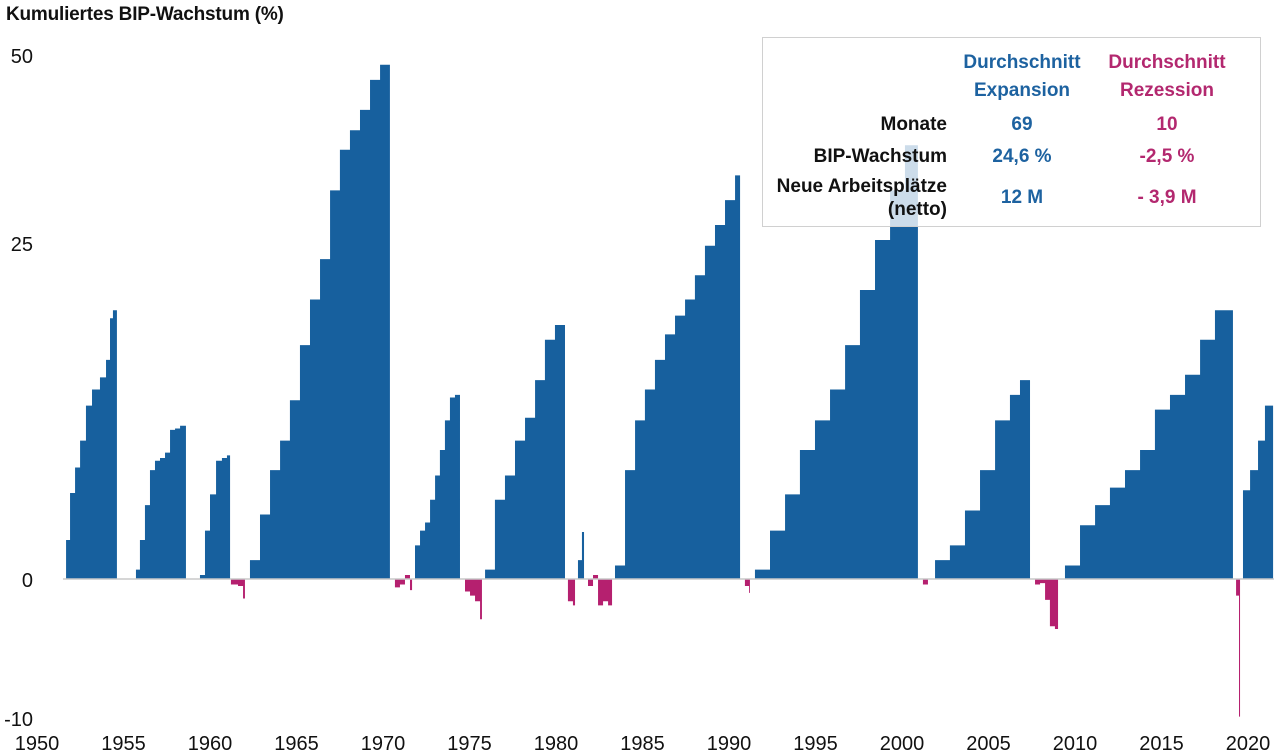 Image resolution: width=1280 pixels, height=755 pixels. What do you see at coordinates (18, 720) in the screenshot?
I see `y-tick-label: -10` at bounding box center [18, 720].